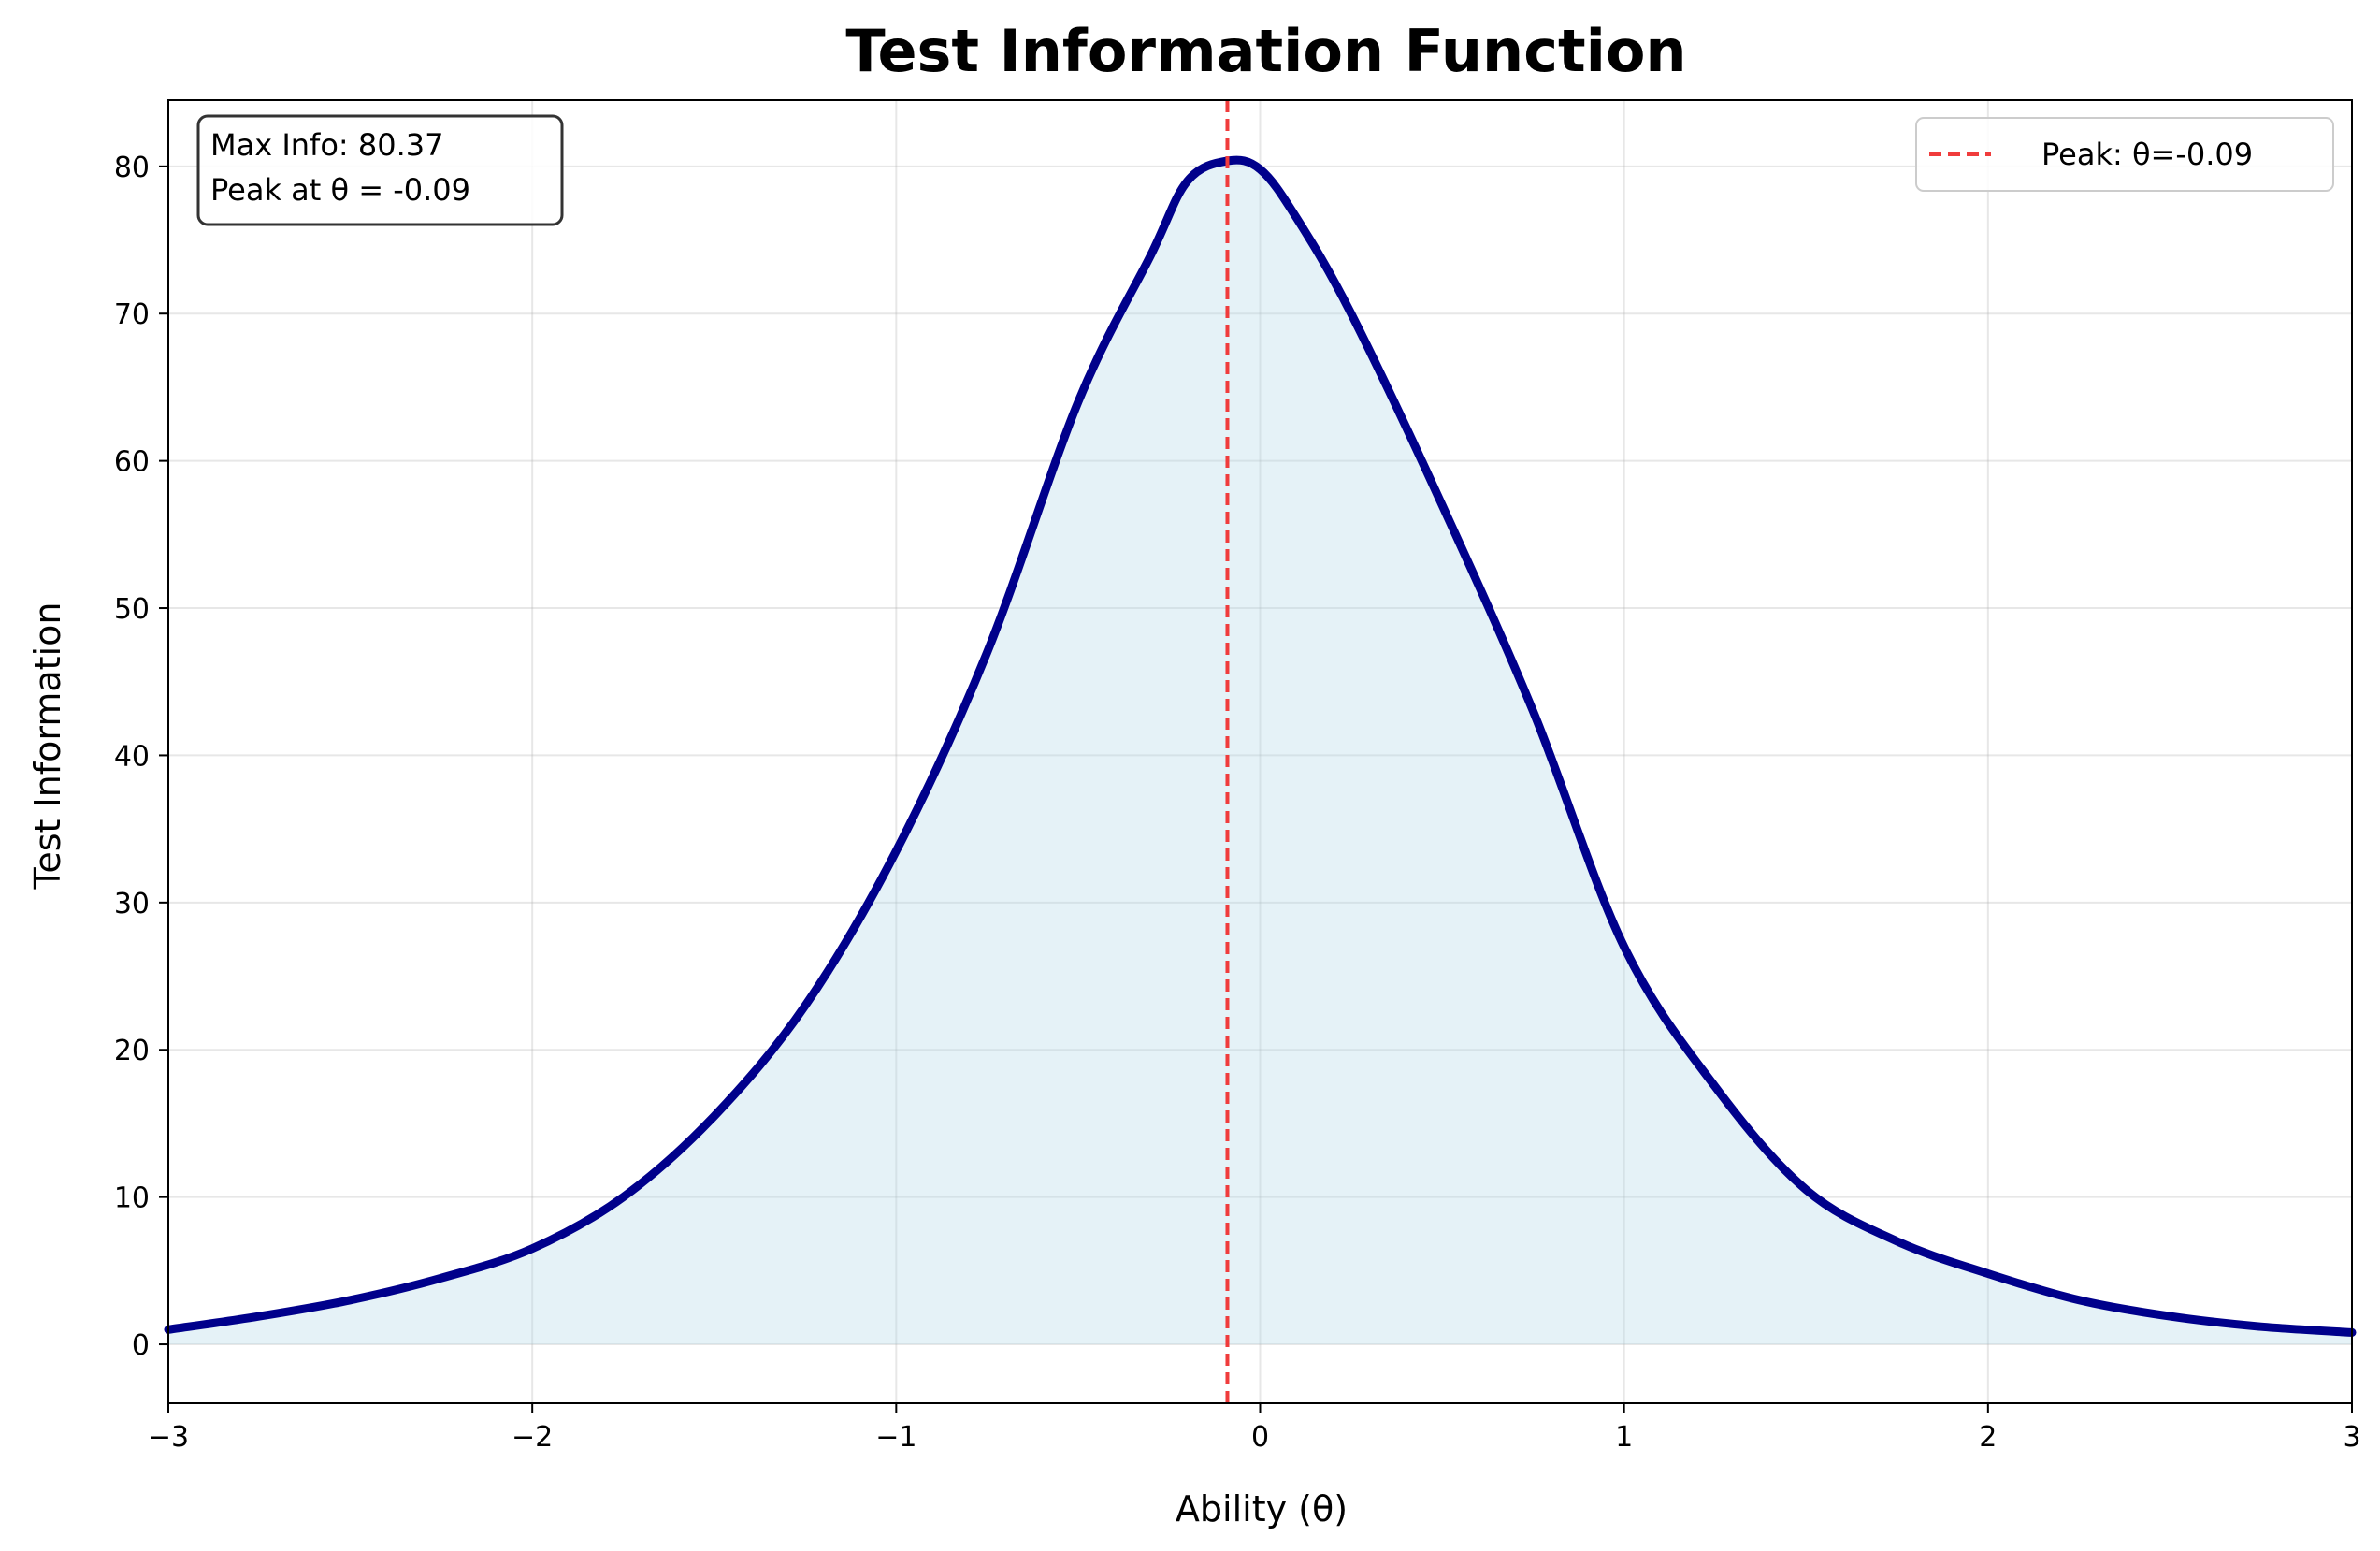  What do you see at coordinates (132, 904) in the screenshot?
I see `y-tick-label-3: 30` at bounding box center [132, 904].